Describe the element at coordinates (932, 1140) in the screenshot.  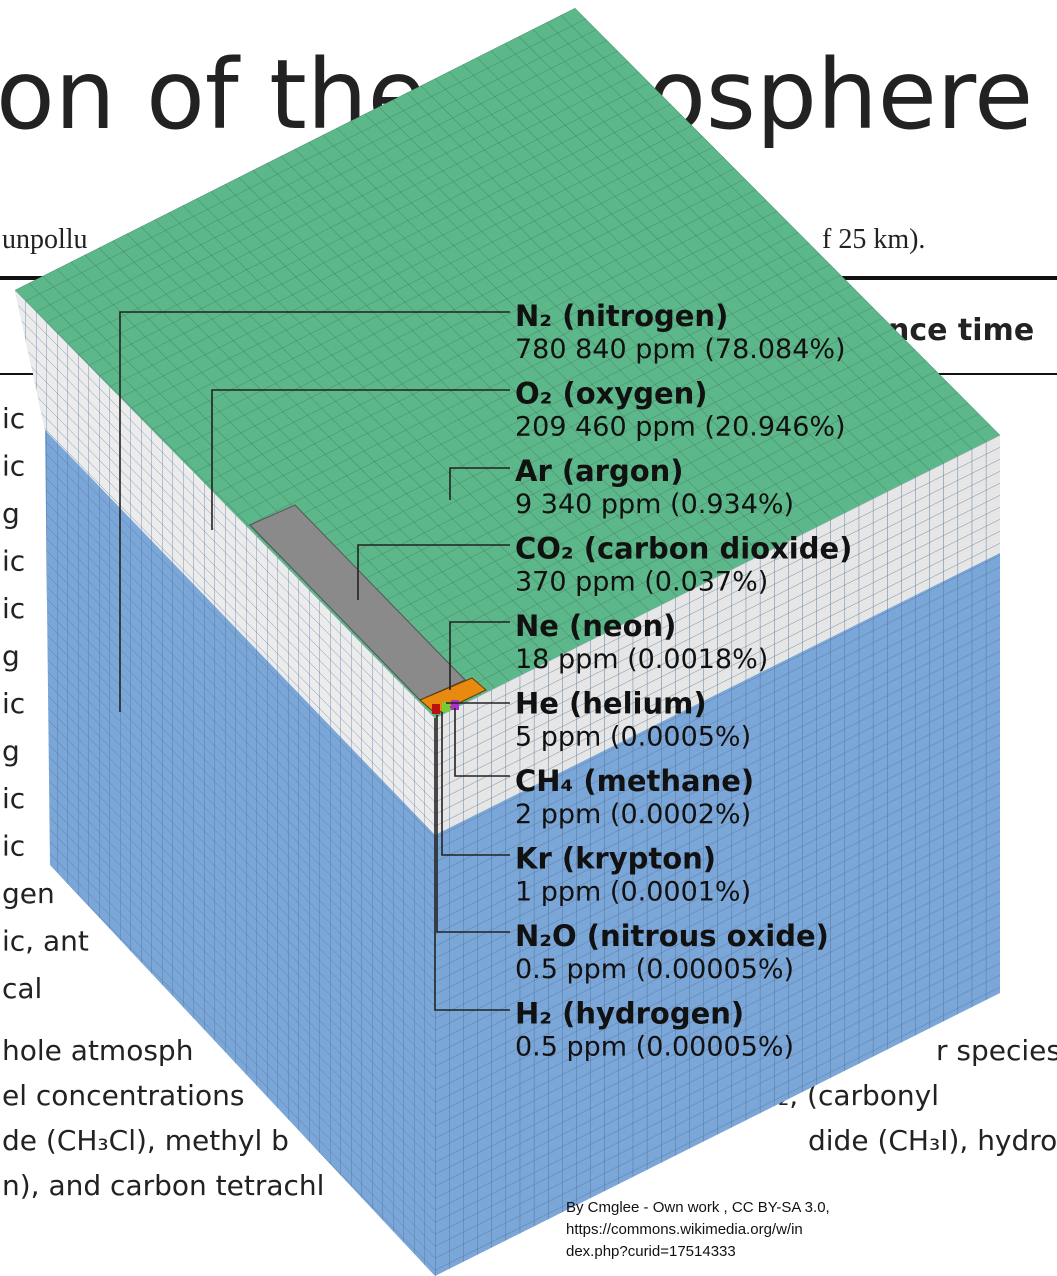
I see `text-fragment: dide (CH₃I), hydrogen` at that location.